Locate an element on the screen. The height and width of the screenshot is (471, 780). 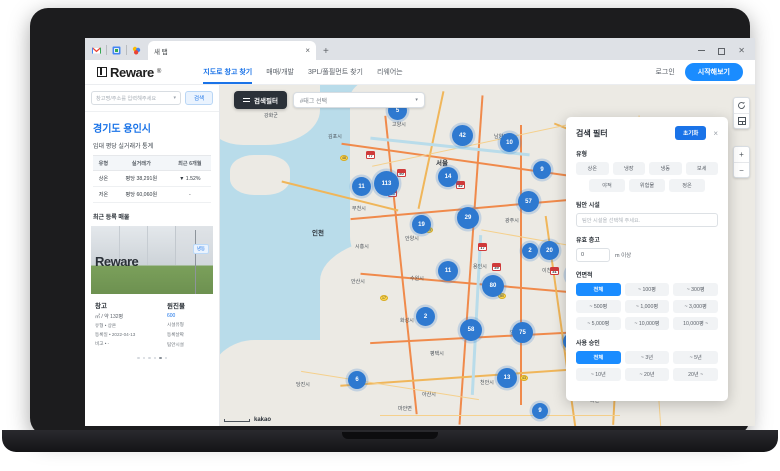
area-chip-1000: ~ 1,000평 is located at coordinates (647, 306).